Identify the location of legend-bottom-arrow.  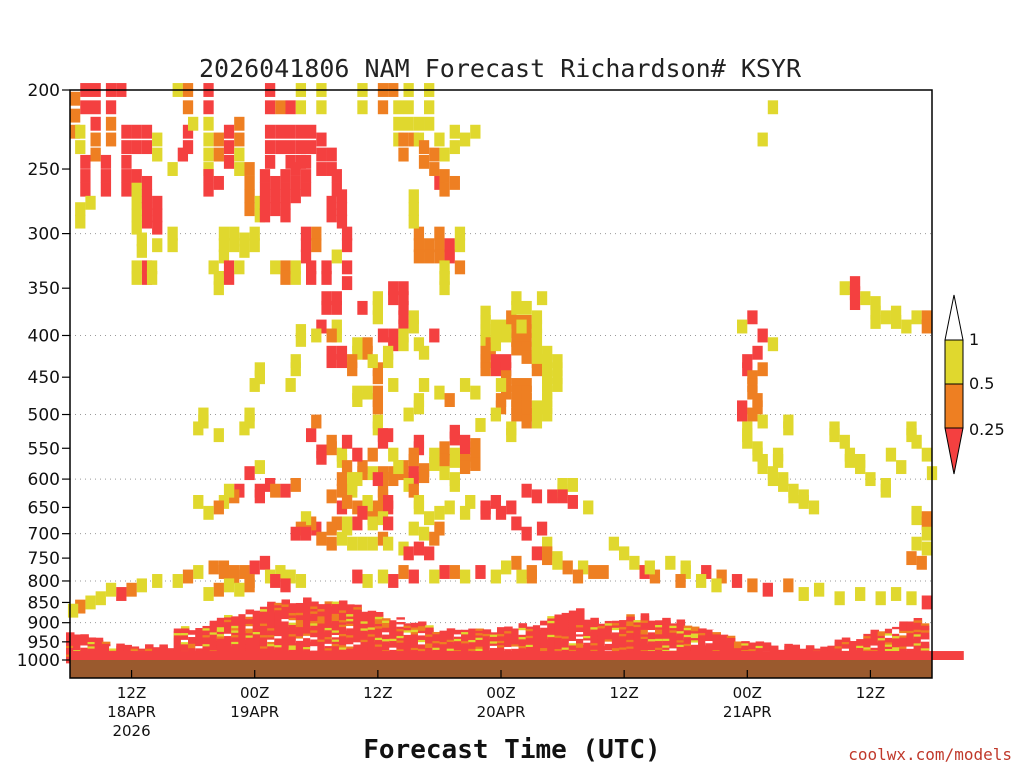
(954, 451).